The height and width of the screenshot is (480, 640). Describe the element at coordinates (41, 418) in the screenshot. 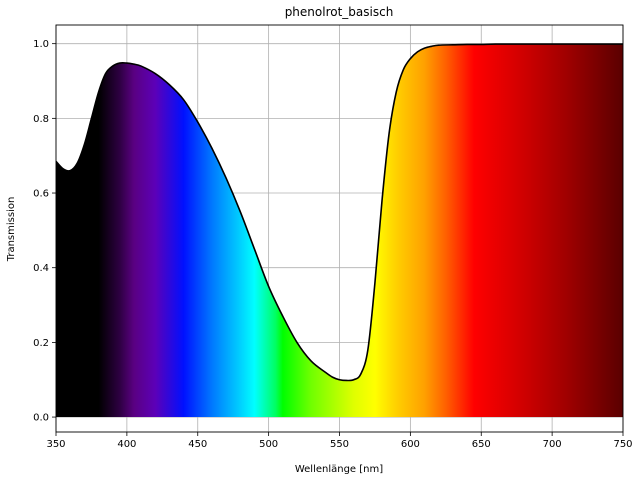

I see `y-tick-label: 0.0` at that location.